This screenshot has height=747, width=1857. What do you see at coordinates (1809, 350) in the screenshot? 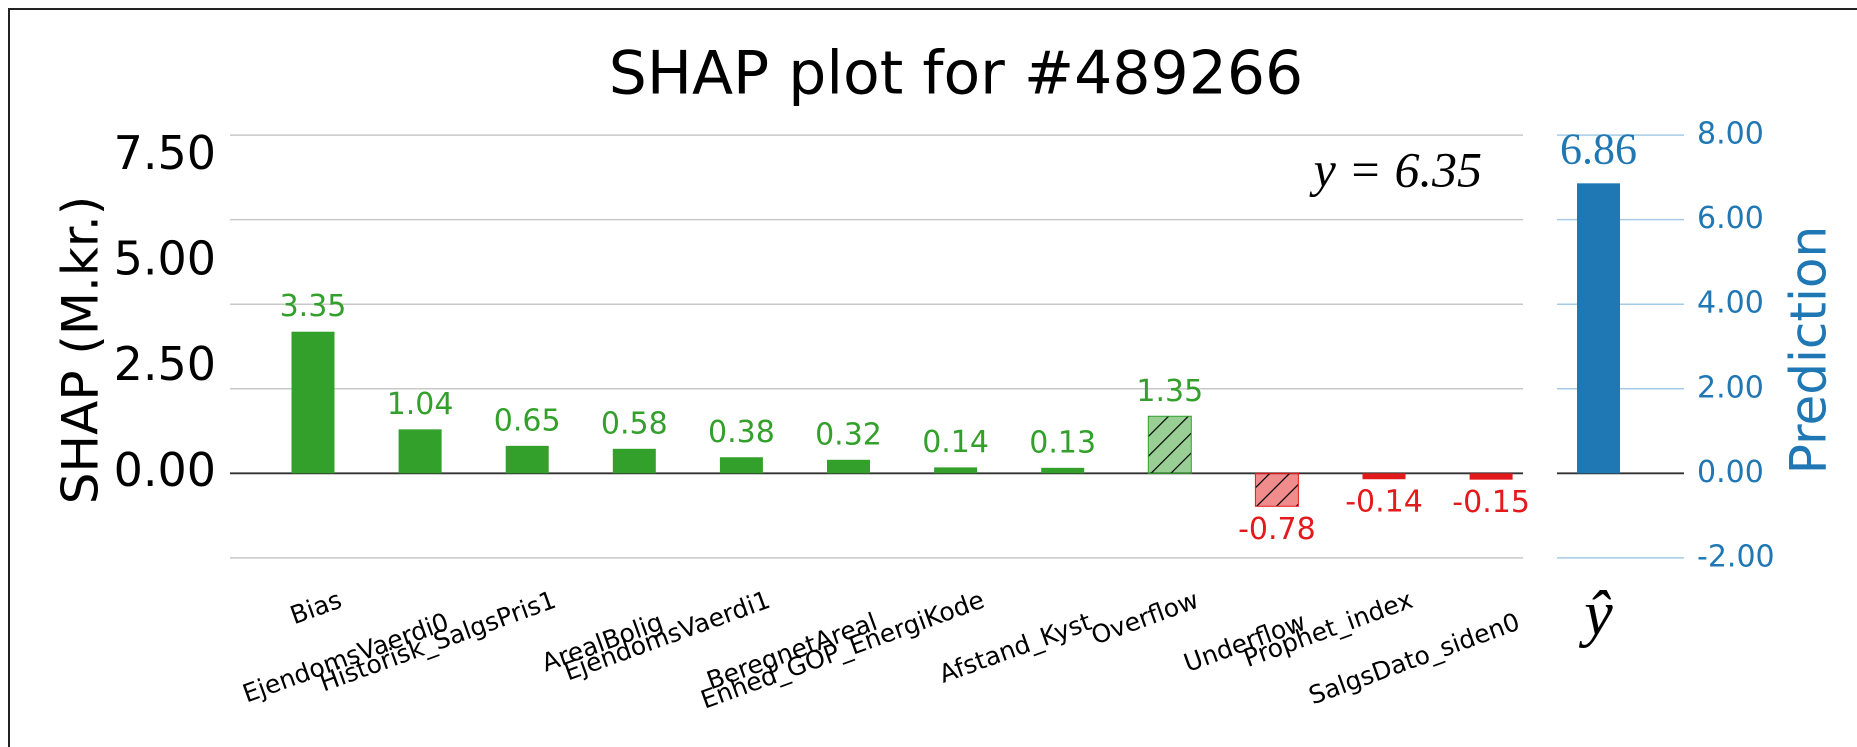
I see `y2-axis-label: Prediction` at bounding box center [1809, 350].